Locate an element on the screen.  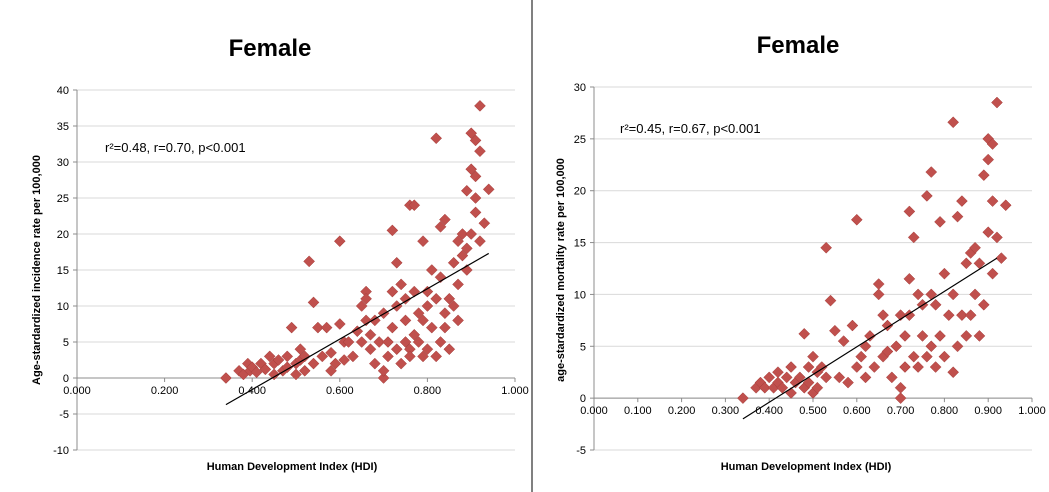
x-tick-label: 0.800 is located at coordinates (428, 391).